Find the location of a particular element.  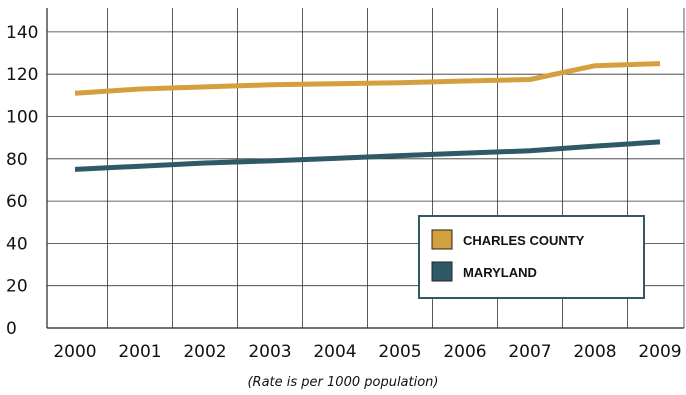

x-tick-label: 2009 is located at coordinates (659, 352).